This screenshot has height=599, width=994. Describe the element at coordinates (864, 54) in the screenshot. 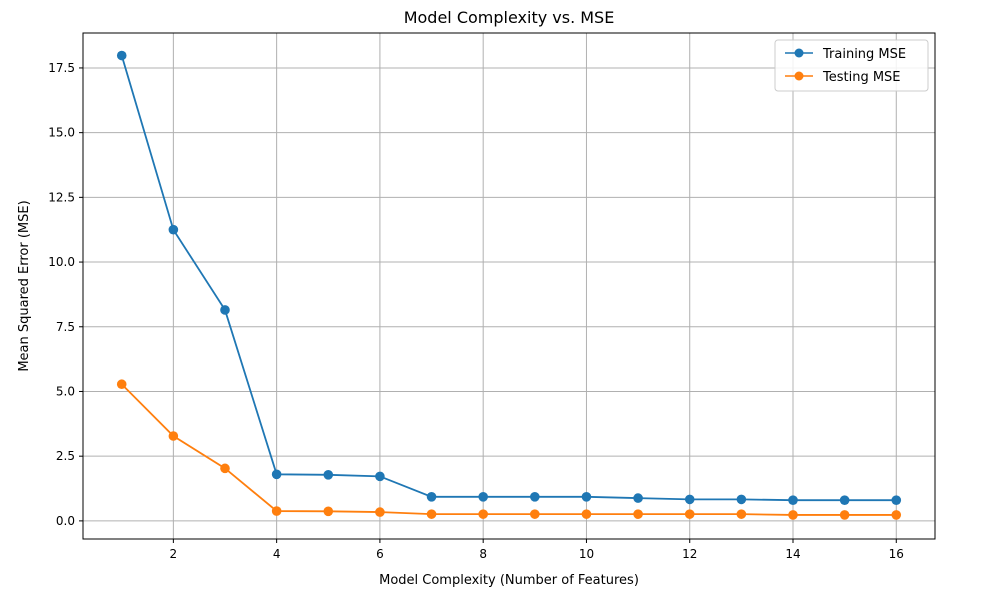

I see `legend-label-training: Training MSE` at that location.